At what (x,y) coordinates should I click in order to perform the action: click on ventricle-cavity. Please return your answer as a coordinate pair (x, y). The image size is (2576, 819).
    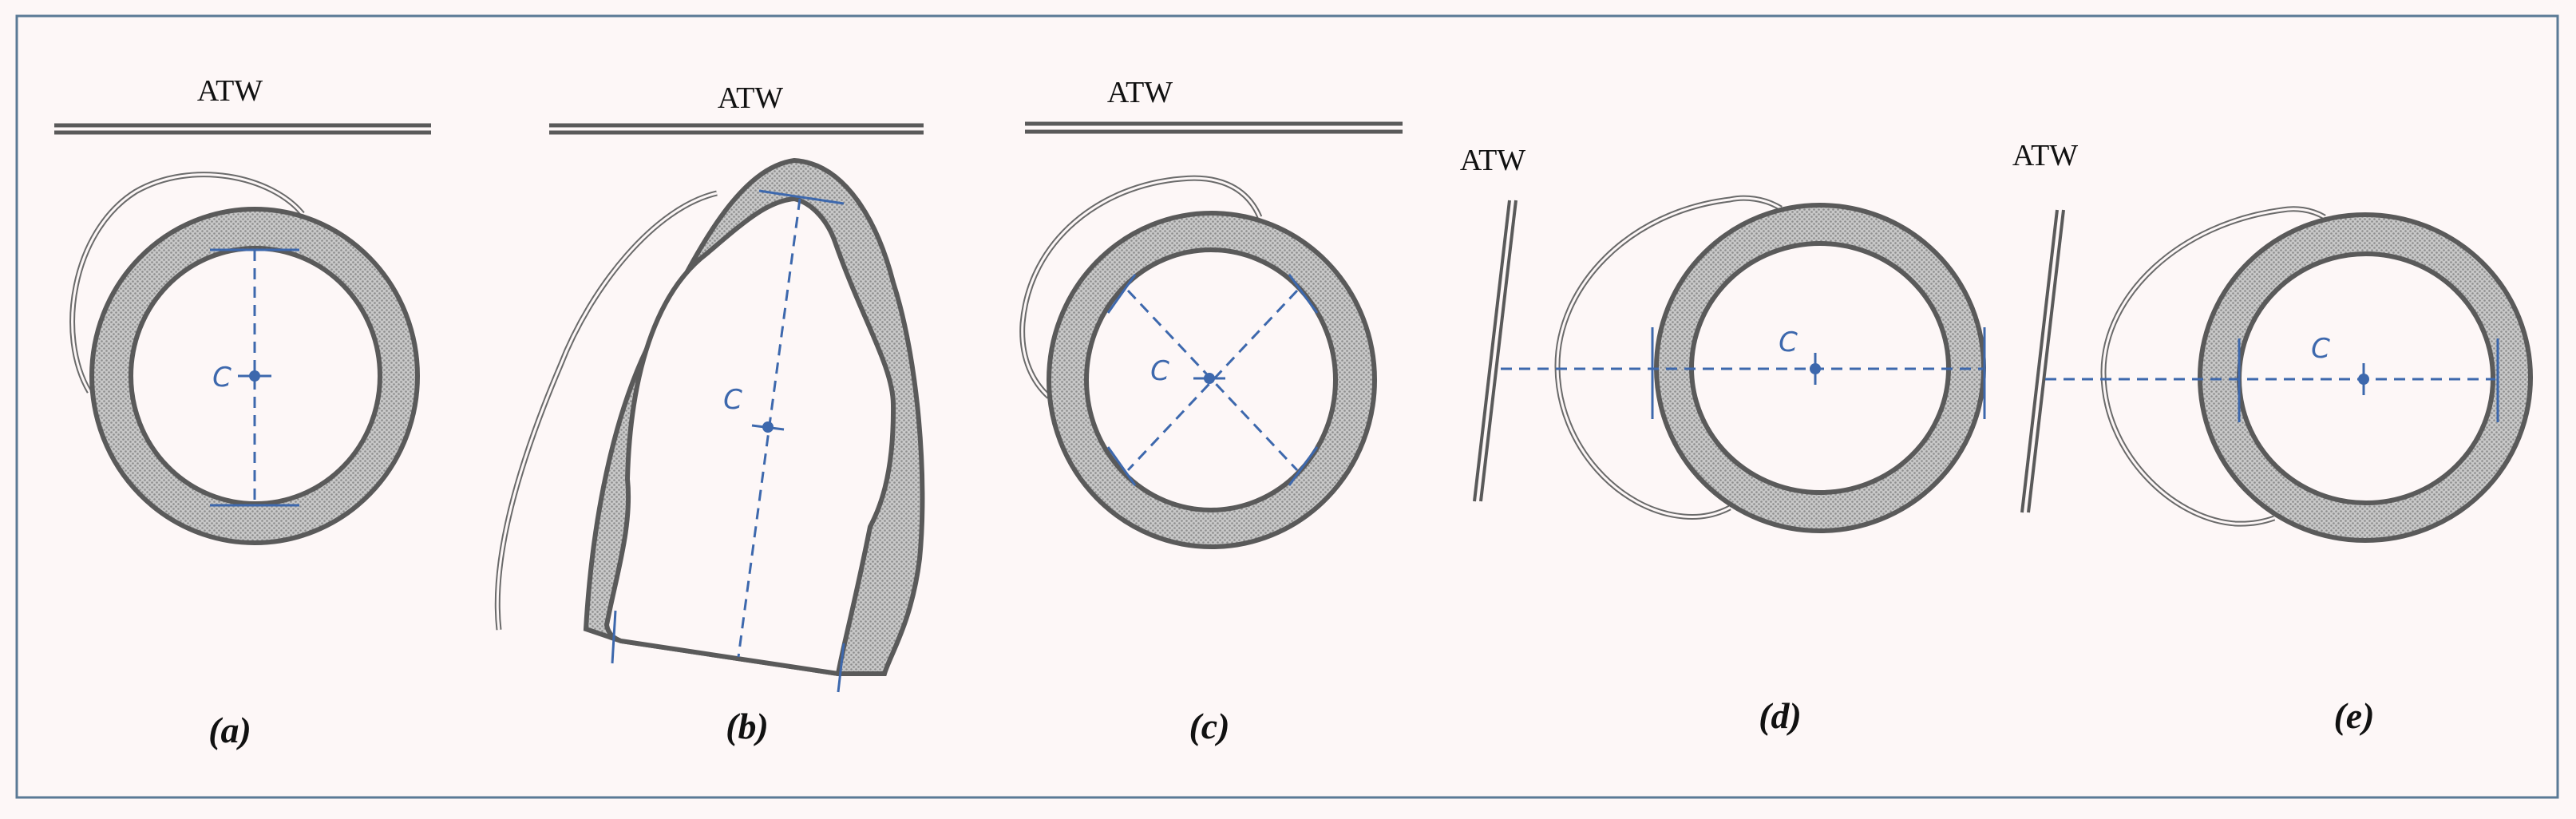
    Looking at the image, I should click on (750, 436).